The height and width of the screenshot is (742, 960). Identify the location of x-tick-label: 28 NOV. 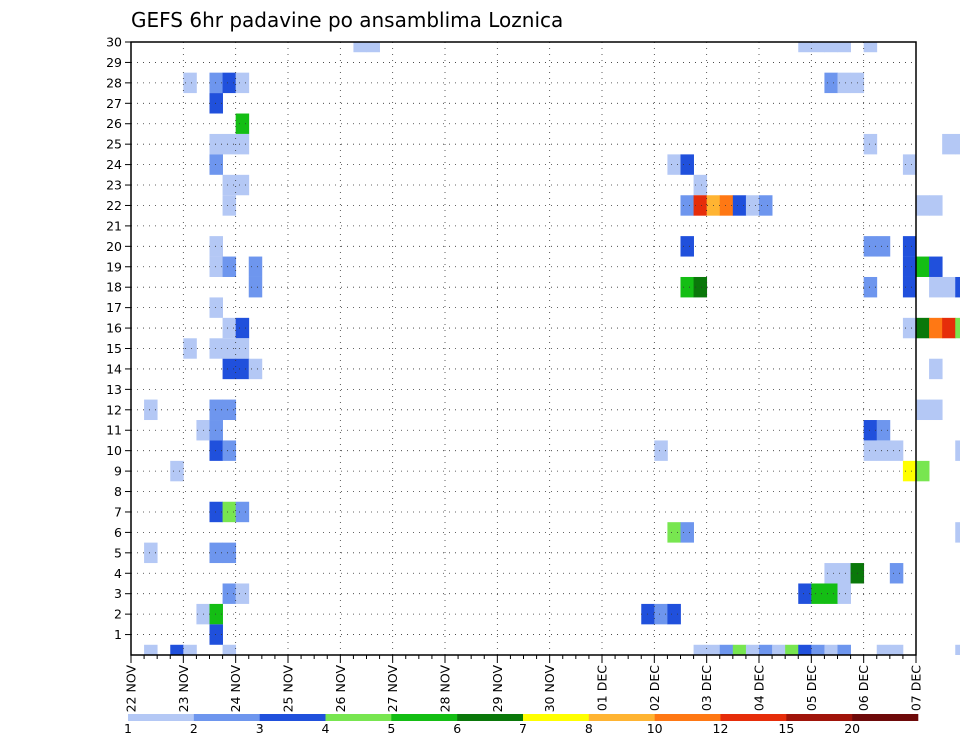
(445, 689).